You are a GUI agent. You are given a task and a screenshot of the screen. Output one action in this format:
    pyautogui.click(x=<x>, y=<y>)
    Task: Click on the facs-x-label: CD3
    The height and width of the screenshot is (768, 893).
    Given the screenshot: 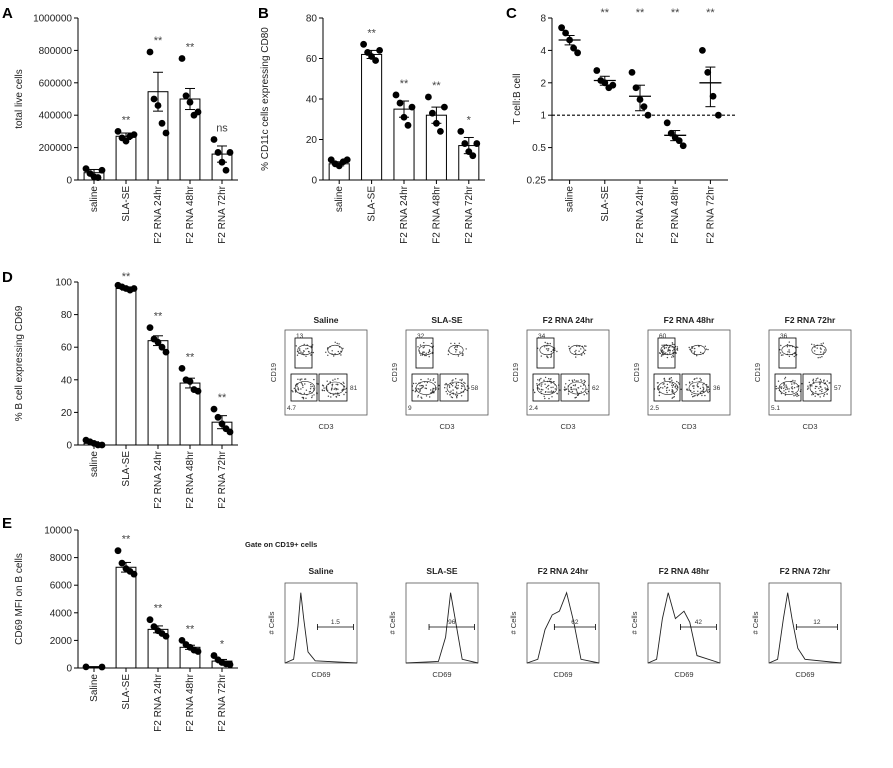 What is the action you would take?
    pyautogui.click(x=567, y=426)
    